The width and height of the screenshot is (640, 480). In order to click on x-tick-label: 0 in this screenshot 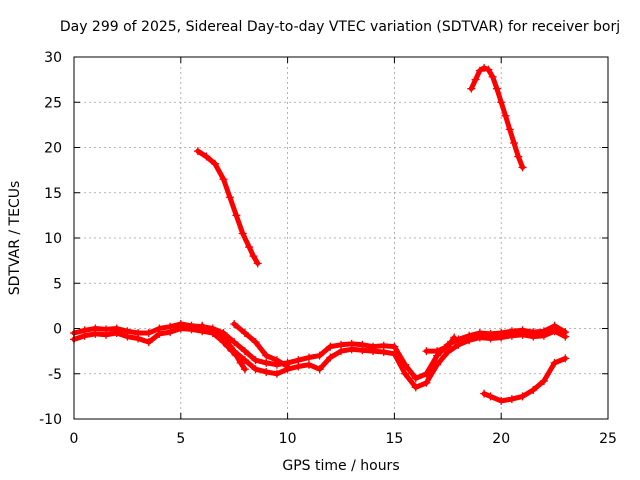, I will do `click(74, 439)`.